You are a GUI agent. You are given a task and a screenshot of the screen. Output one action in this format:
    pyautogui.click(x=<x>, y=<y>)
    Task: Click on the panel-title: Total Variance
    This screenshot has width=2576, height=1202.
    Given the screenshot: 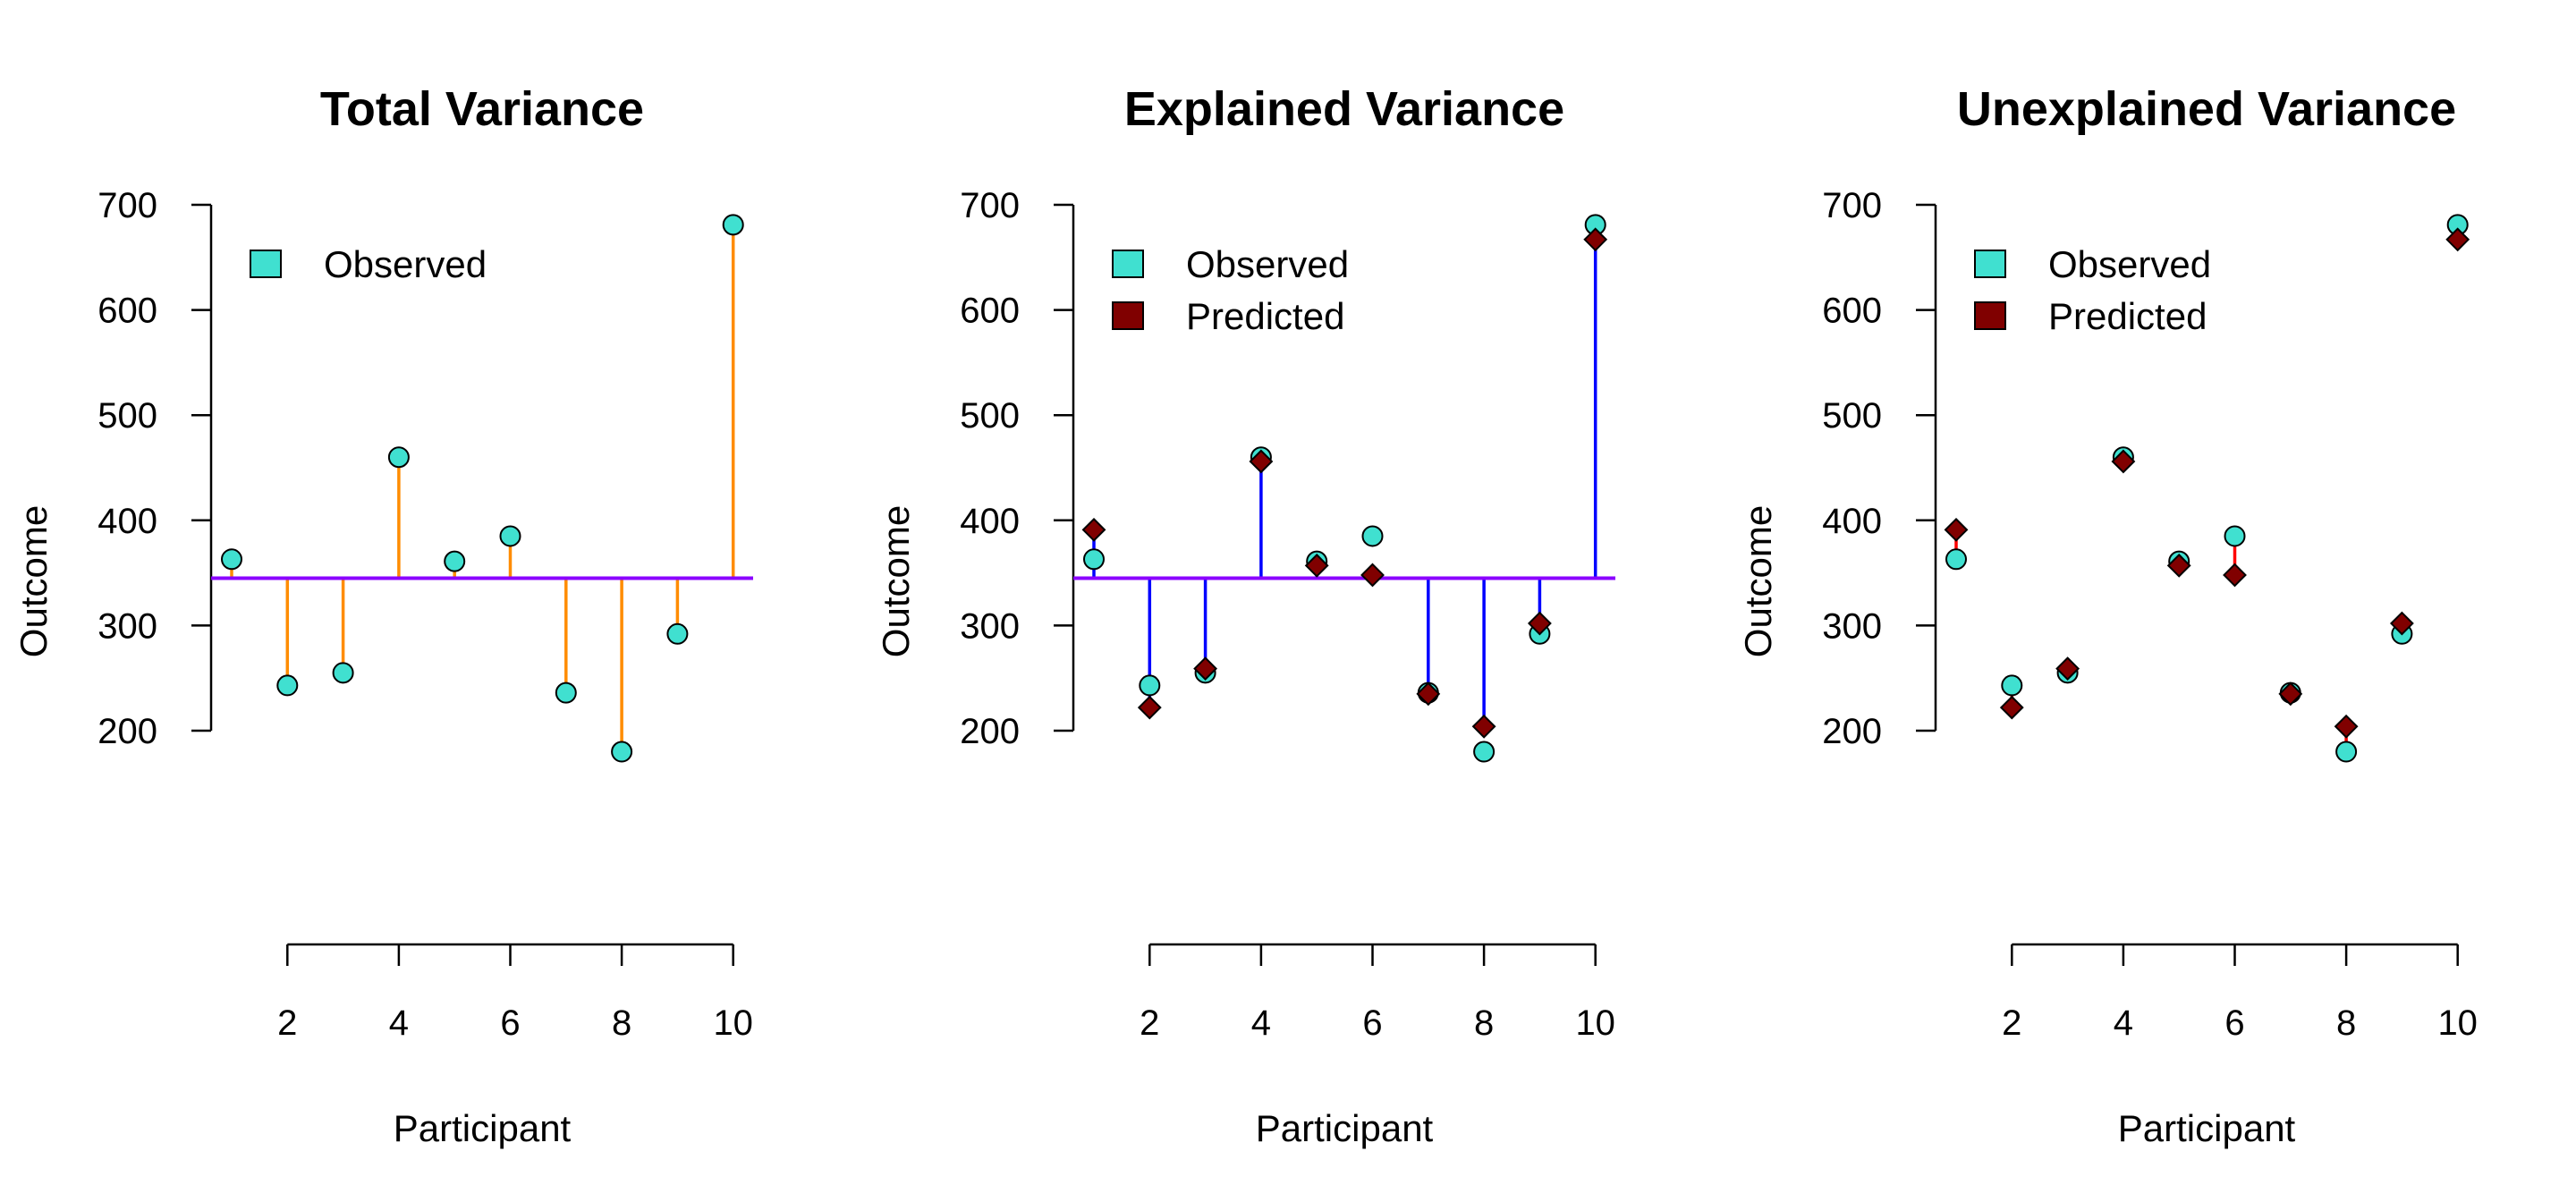 What is the action you would take?
    pyautogui.click(x=482, y=109)
    